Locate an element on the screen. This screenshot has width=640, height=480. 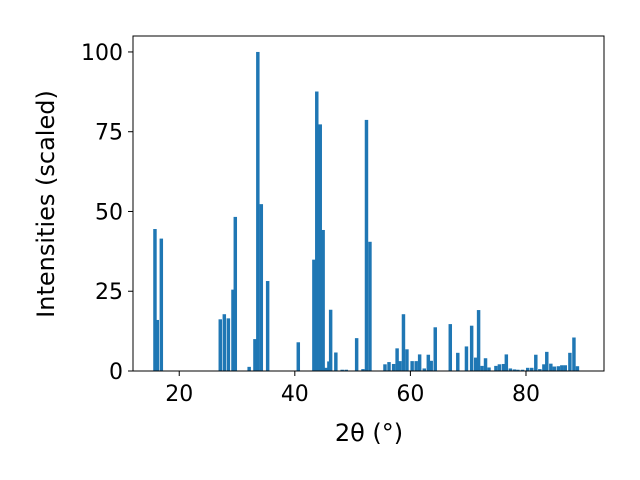
y-axis-label: Intensities (scaled) is located at coordinates (46, 204).